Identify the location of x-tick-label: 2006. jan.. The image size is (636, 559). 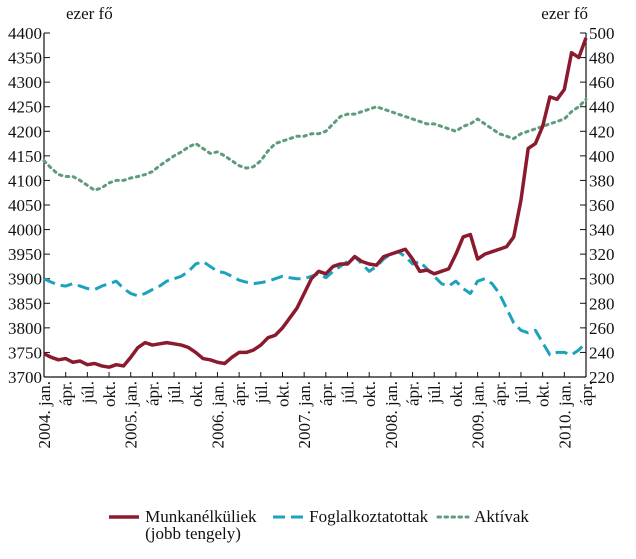
(217, 415).